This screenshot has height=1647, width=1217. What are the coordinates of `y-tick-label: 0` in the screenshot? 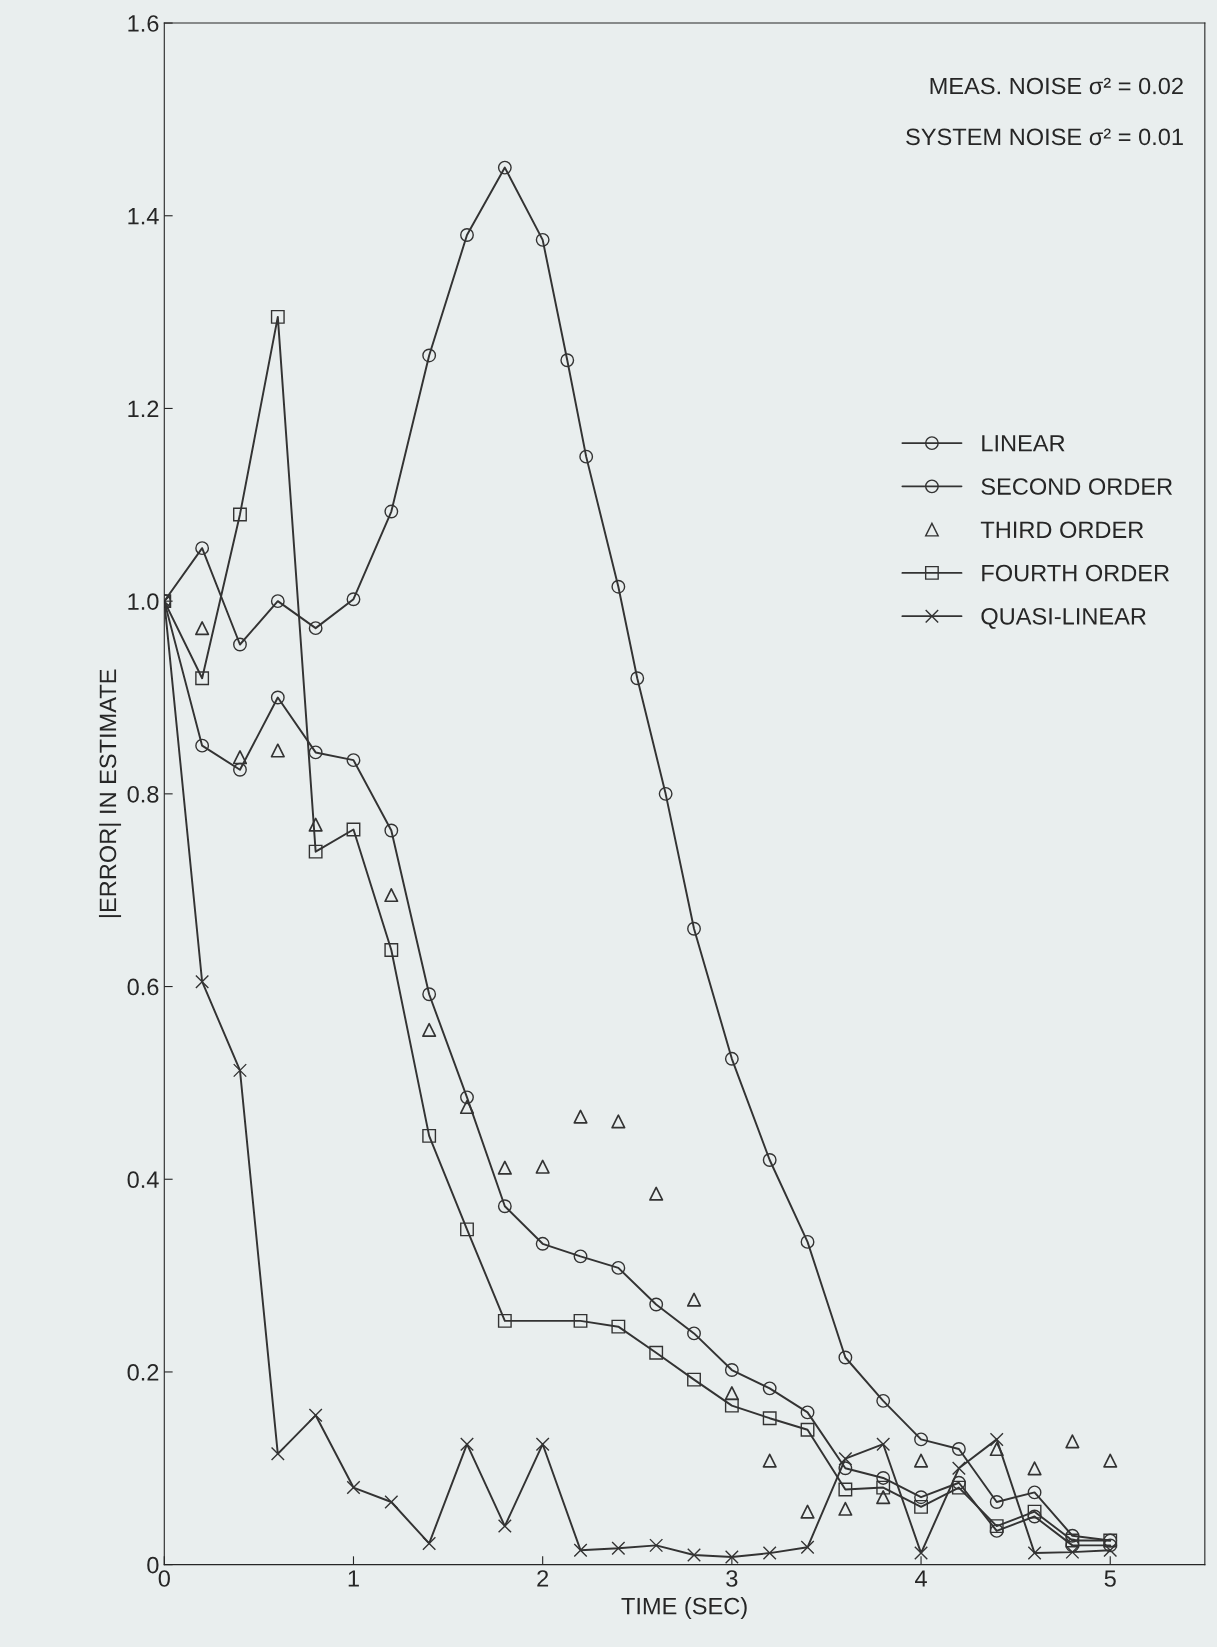 It's located at (153, 1565).